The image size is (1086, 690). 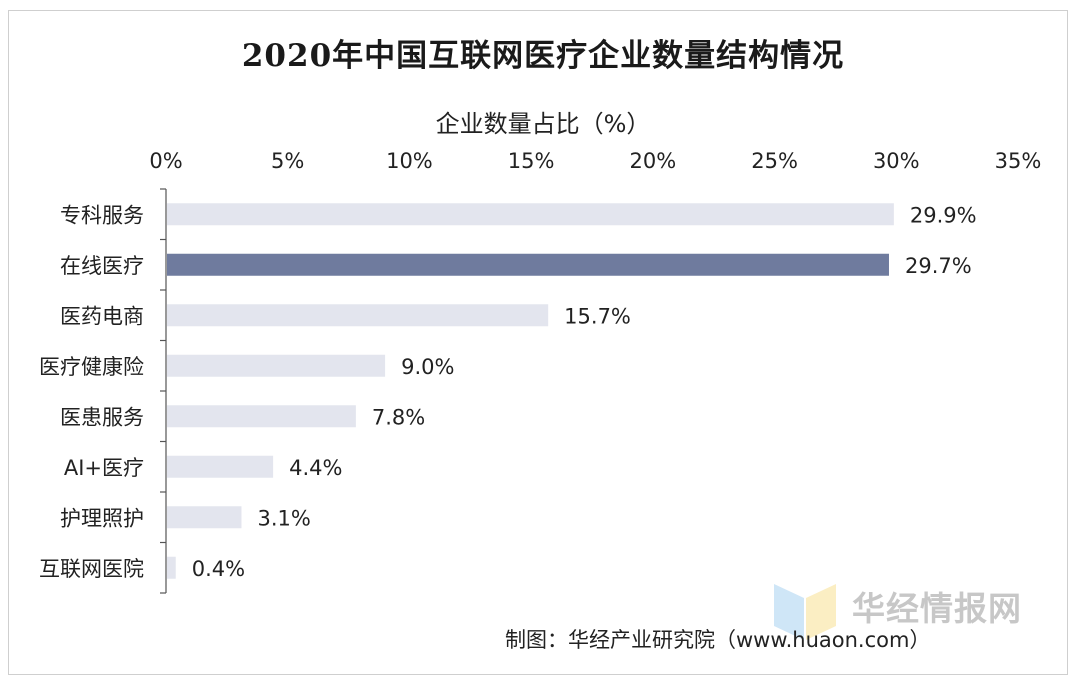 What do you see at coordinates (398, 417) in the screenshot?
I see `data-label: 7.8%` at bounding box center [398, 417].